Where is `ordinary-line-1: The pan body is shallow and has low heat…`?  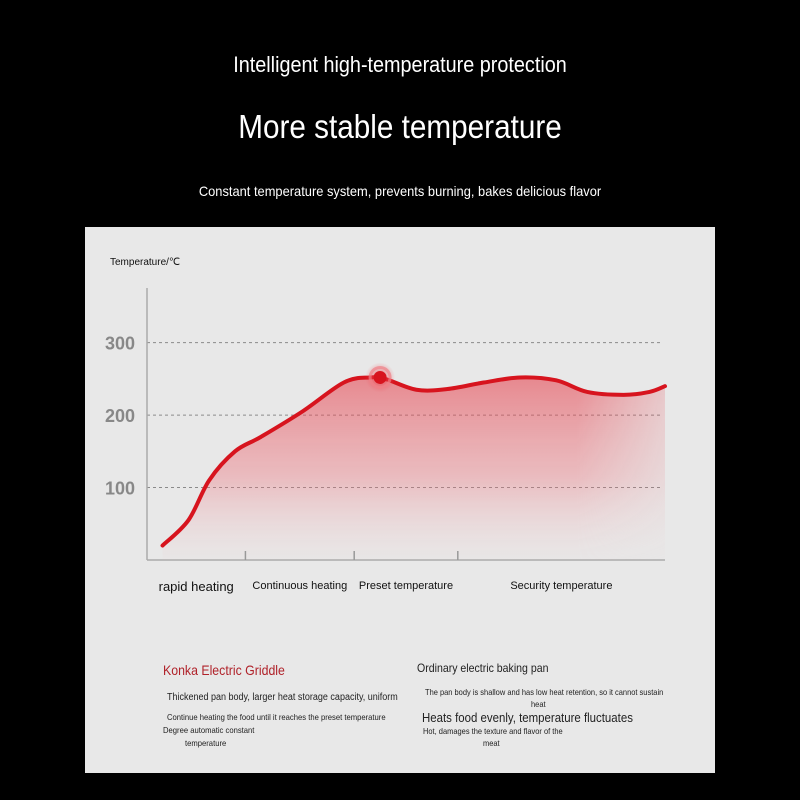
ordinary-line-1: The pan body is shallow and has low heat… is located at coordinates (544, 692).